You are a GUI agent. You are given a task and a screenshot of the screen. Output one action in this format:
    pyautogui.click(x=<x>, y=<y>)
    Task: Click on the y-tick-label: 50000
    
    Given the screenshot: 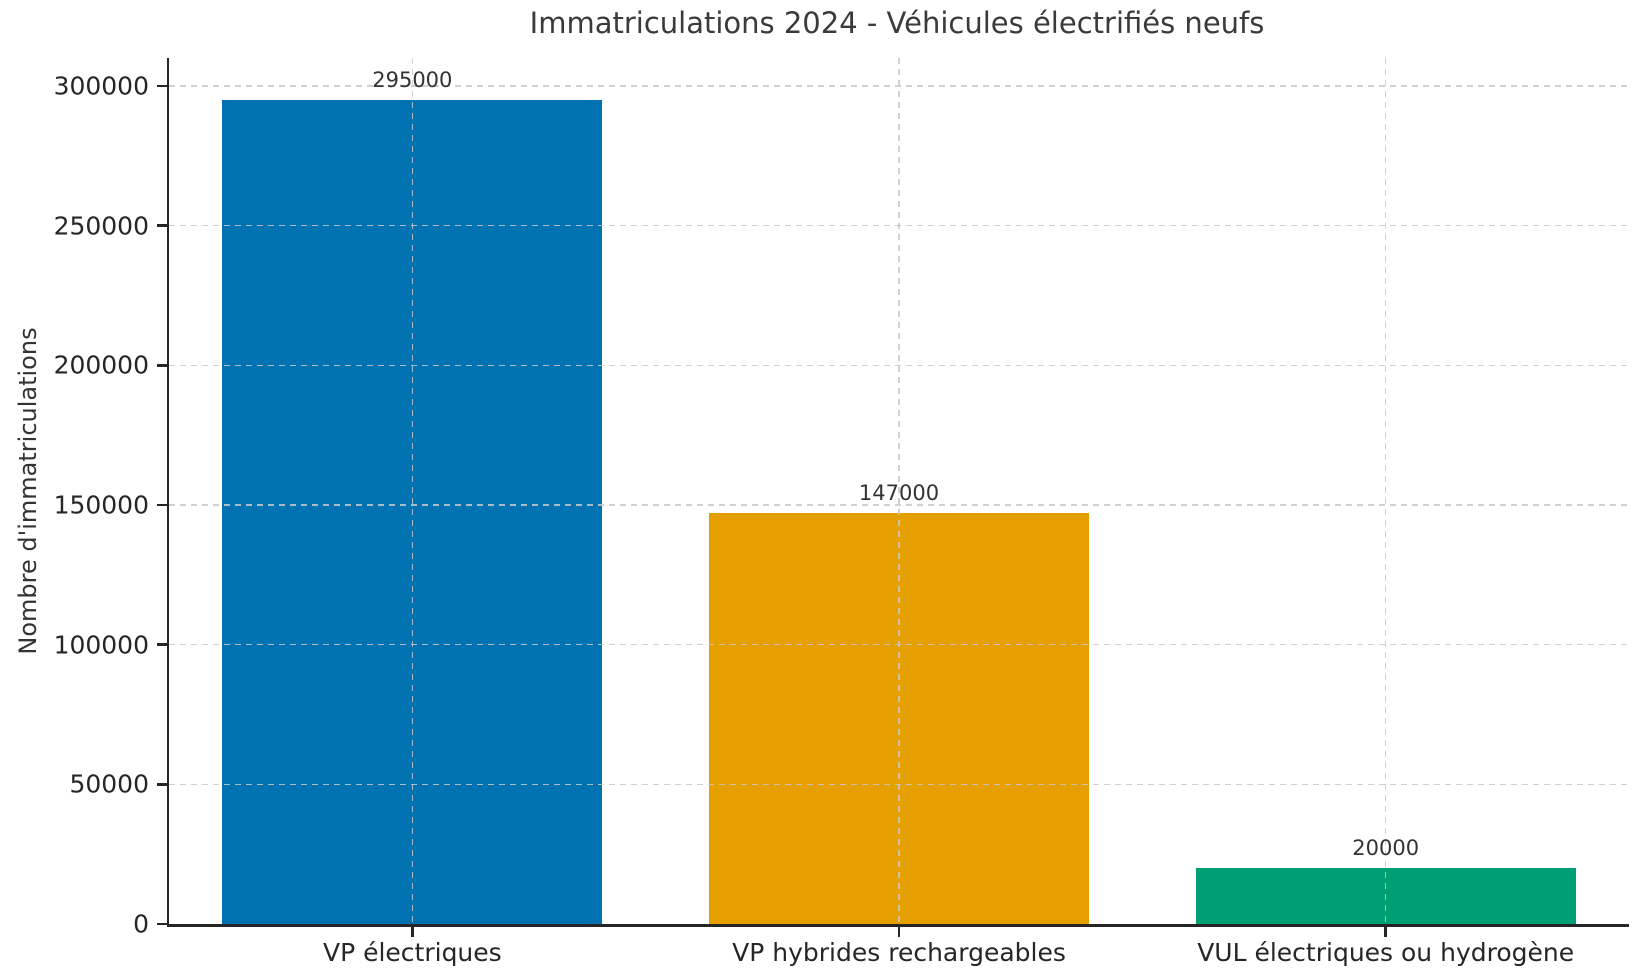 What is the action you would take?
    pyautogui.click(x=109, y=784)
    